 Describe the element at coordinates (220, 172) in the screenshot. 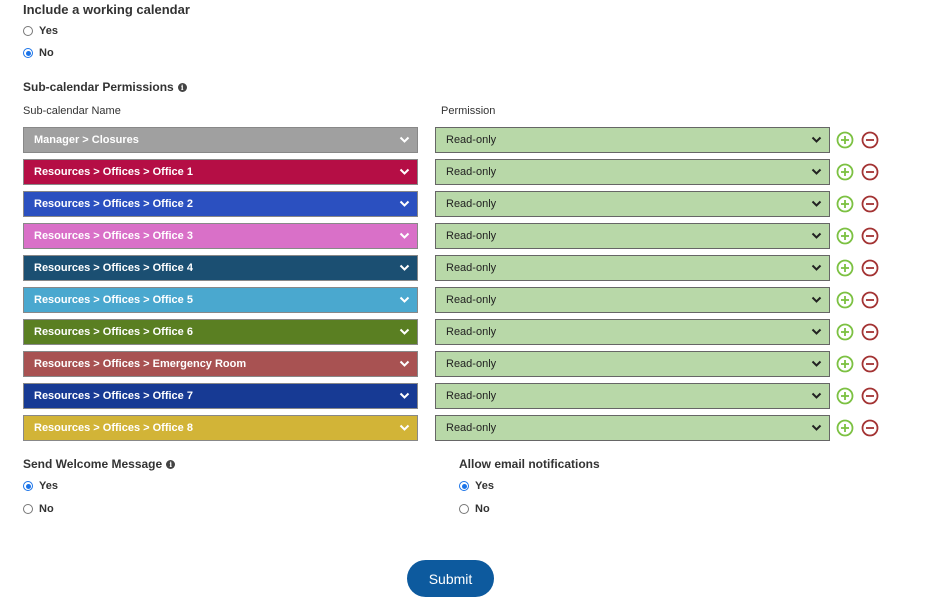

I see `sub-calendar-select: Resources > Offices > Office 1` at that location.